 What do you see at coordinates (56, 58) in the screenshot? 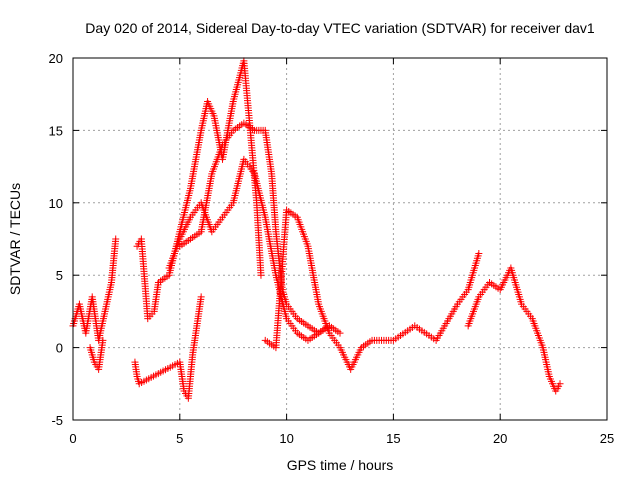
I see `y-tick-label: 20` at bounding box center [56, 58].